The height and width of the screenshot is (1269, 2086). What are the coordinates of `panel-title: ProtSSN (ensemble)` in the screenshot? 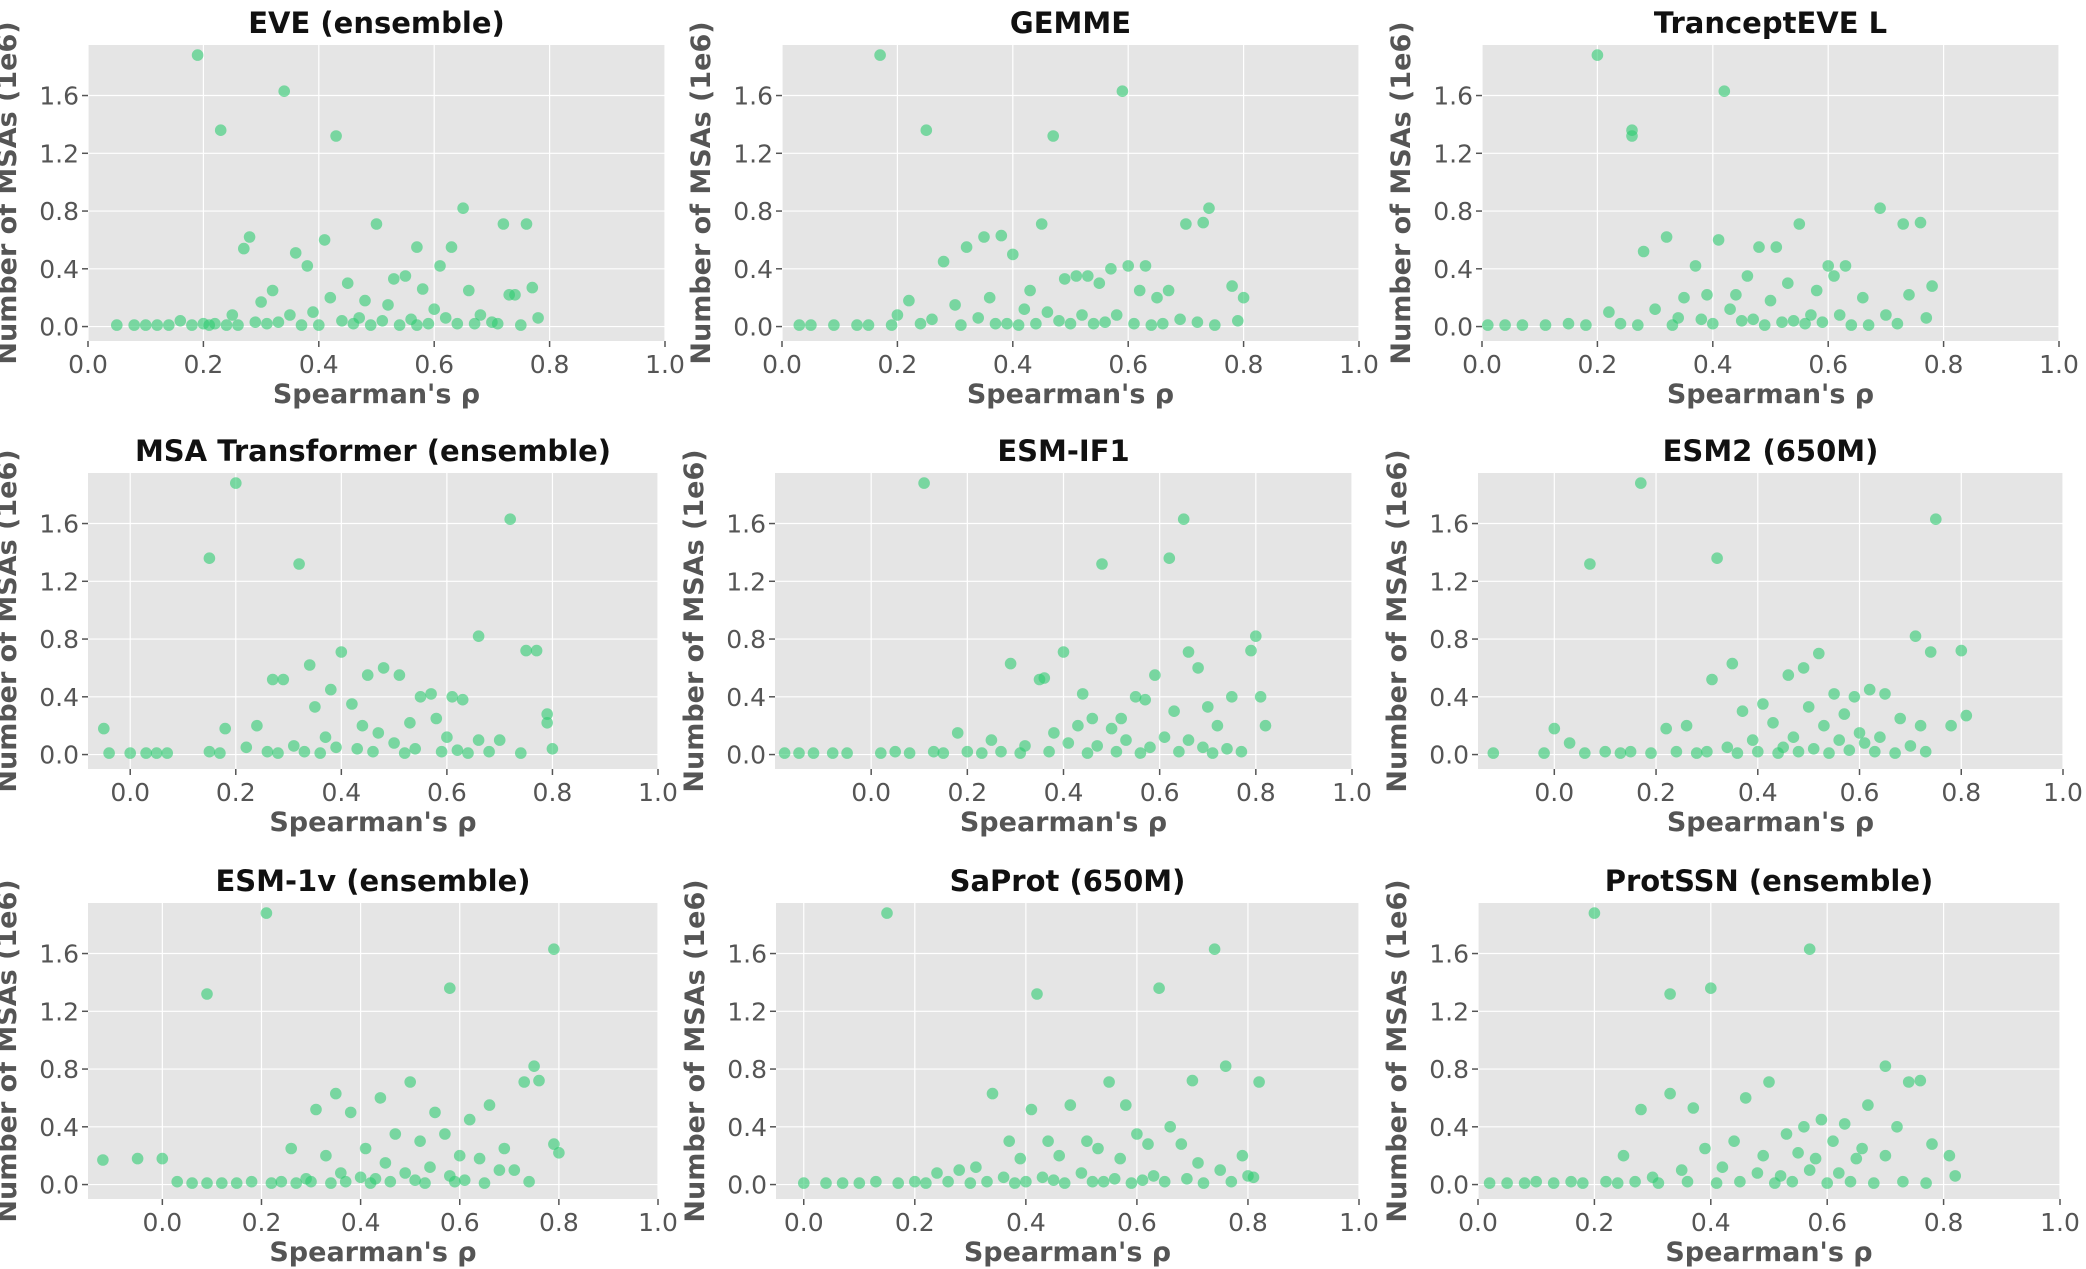 It's located at (1769, 881).